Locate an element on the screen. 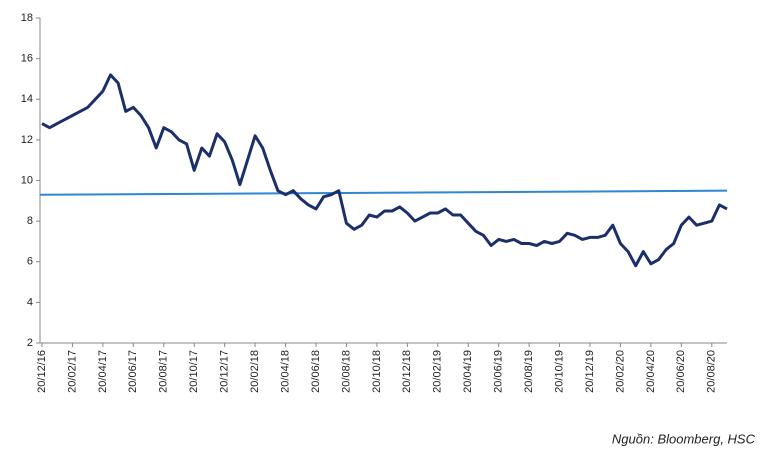 Image resolution: width=765 pixels, height=459 pixels. x-tick-label: 20/08/20 is located at coordinates (712, 371).